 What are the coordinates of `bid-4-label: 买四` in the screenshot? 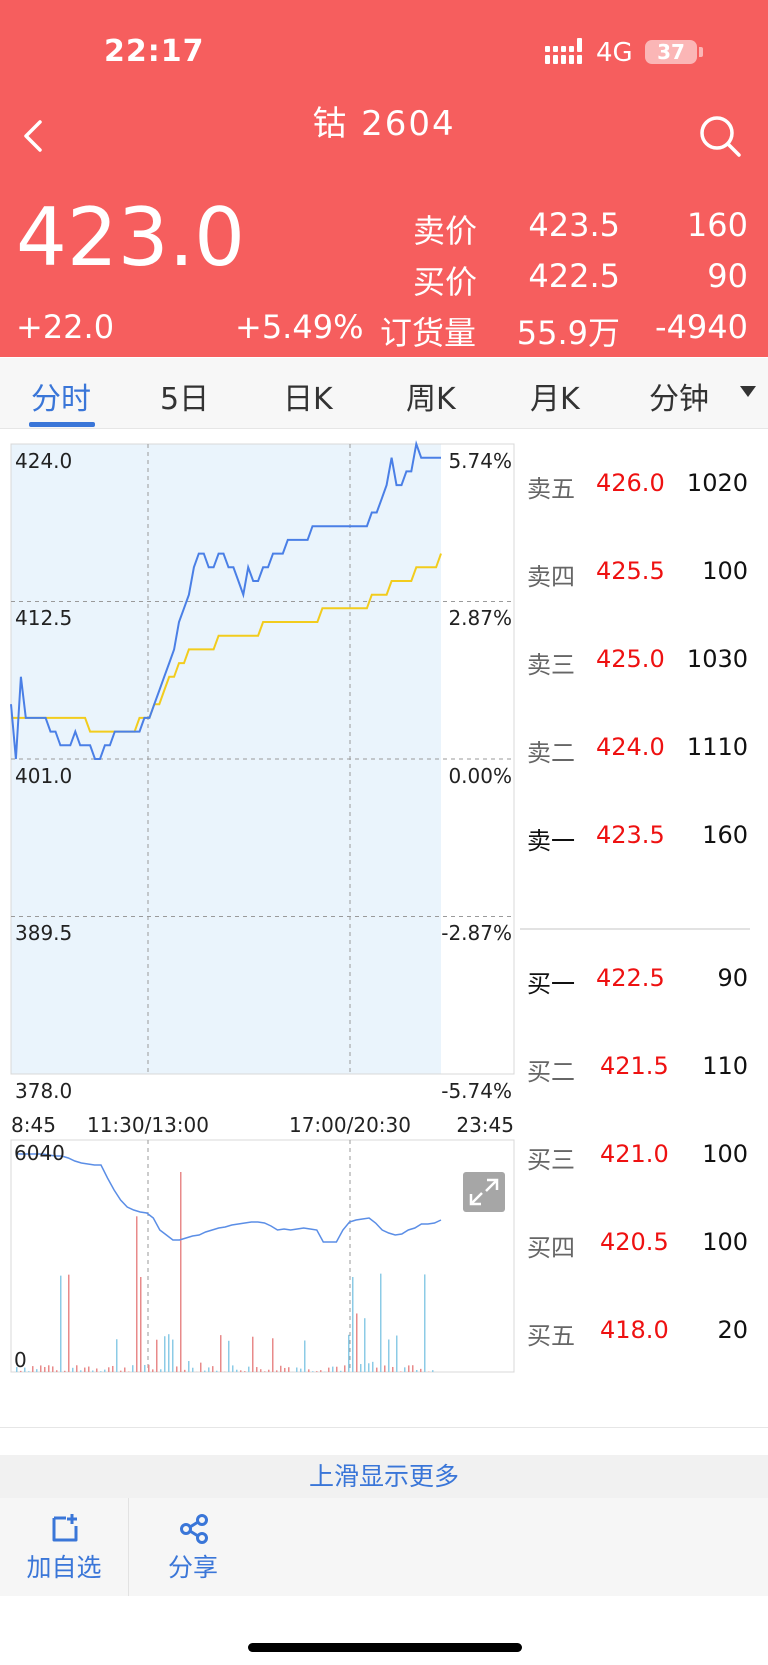 It's located at (551, 1248).